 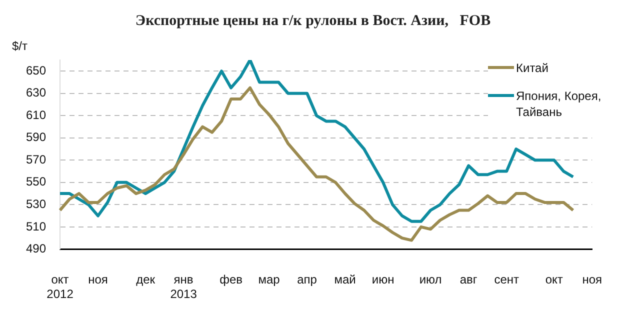 I want to click on x-tick-label: мар, so click(x=269, y=279).